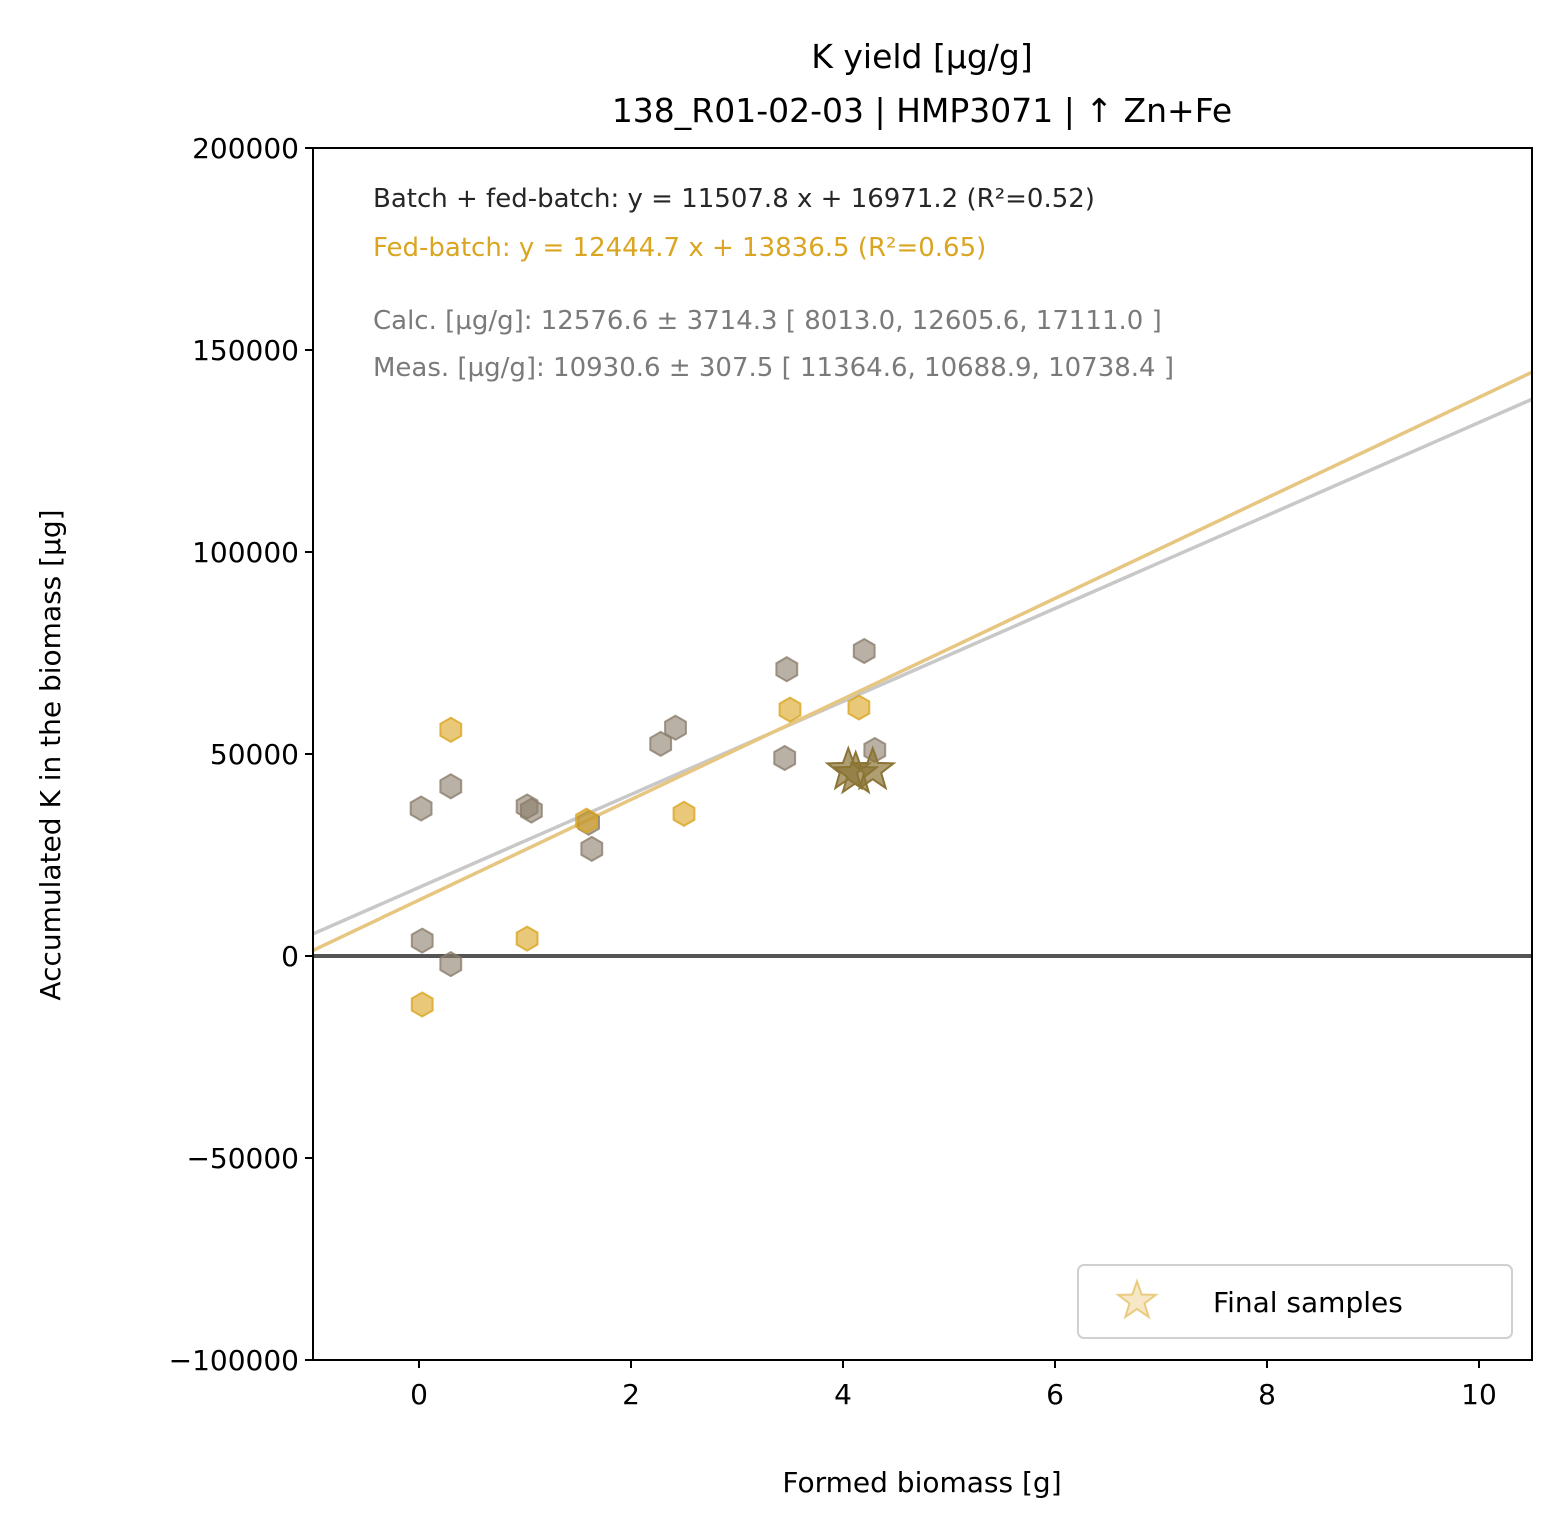 This screenshot has height=1521, width=1562. Describe the element at coordinates (245, 552) in the screenshot. I see `y-tick-label: 100000` at that location.